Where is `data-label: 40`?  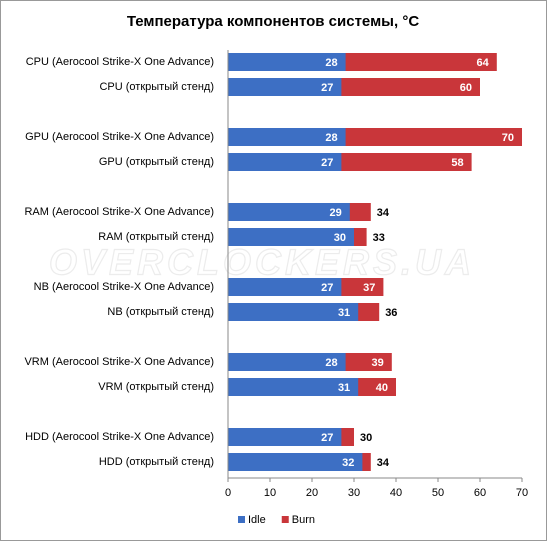 data-label: 40 is located at coordinates (382, 388).